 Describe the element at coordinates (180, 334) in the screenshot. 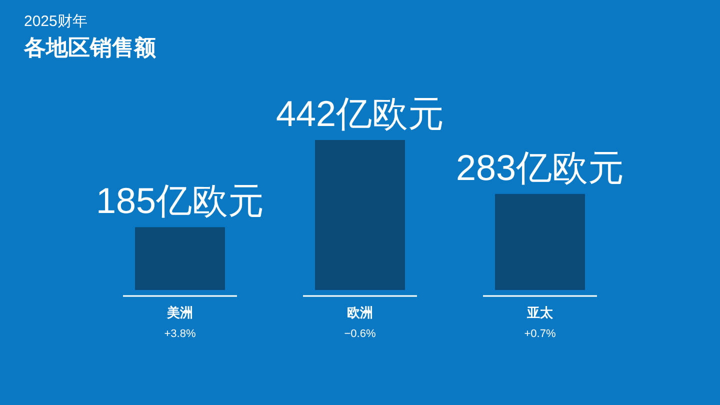

I see `text: +3.8%` at that location.